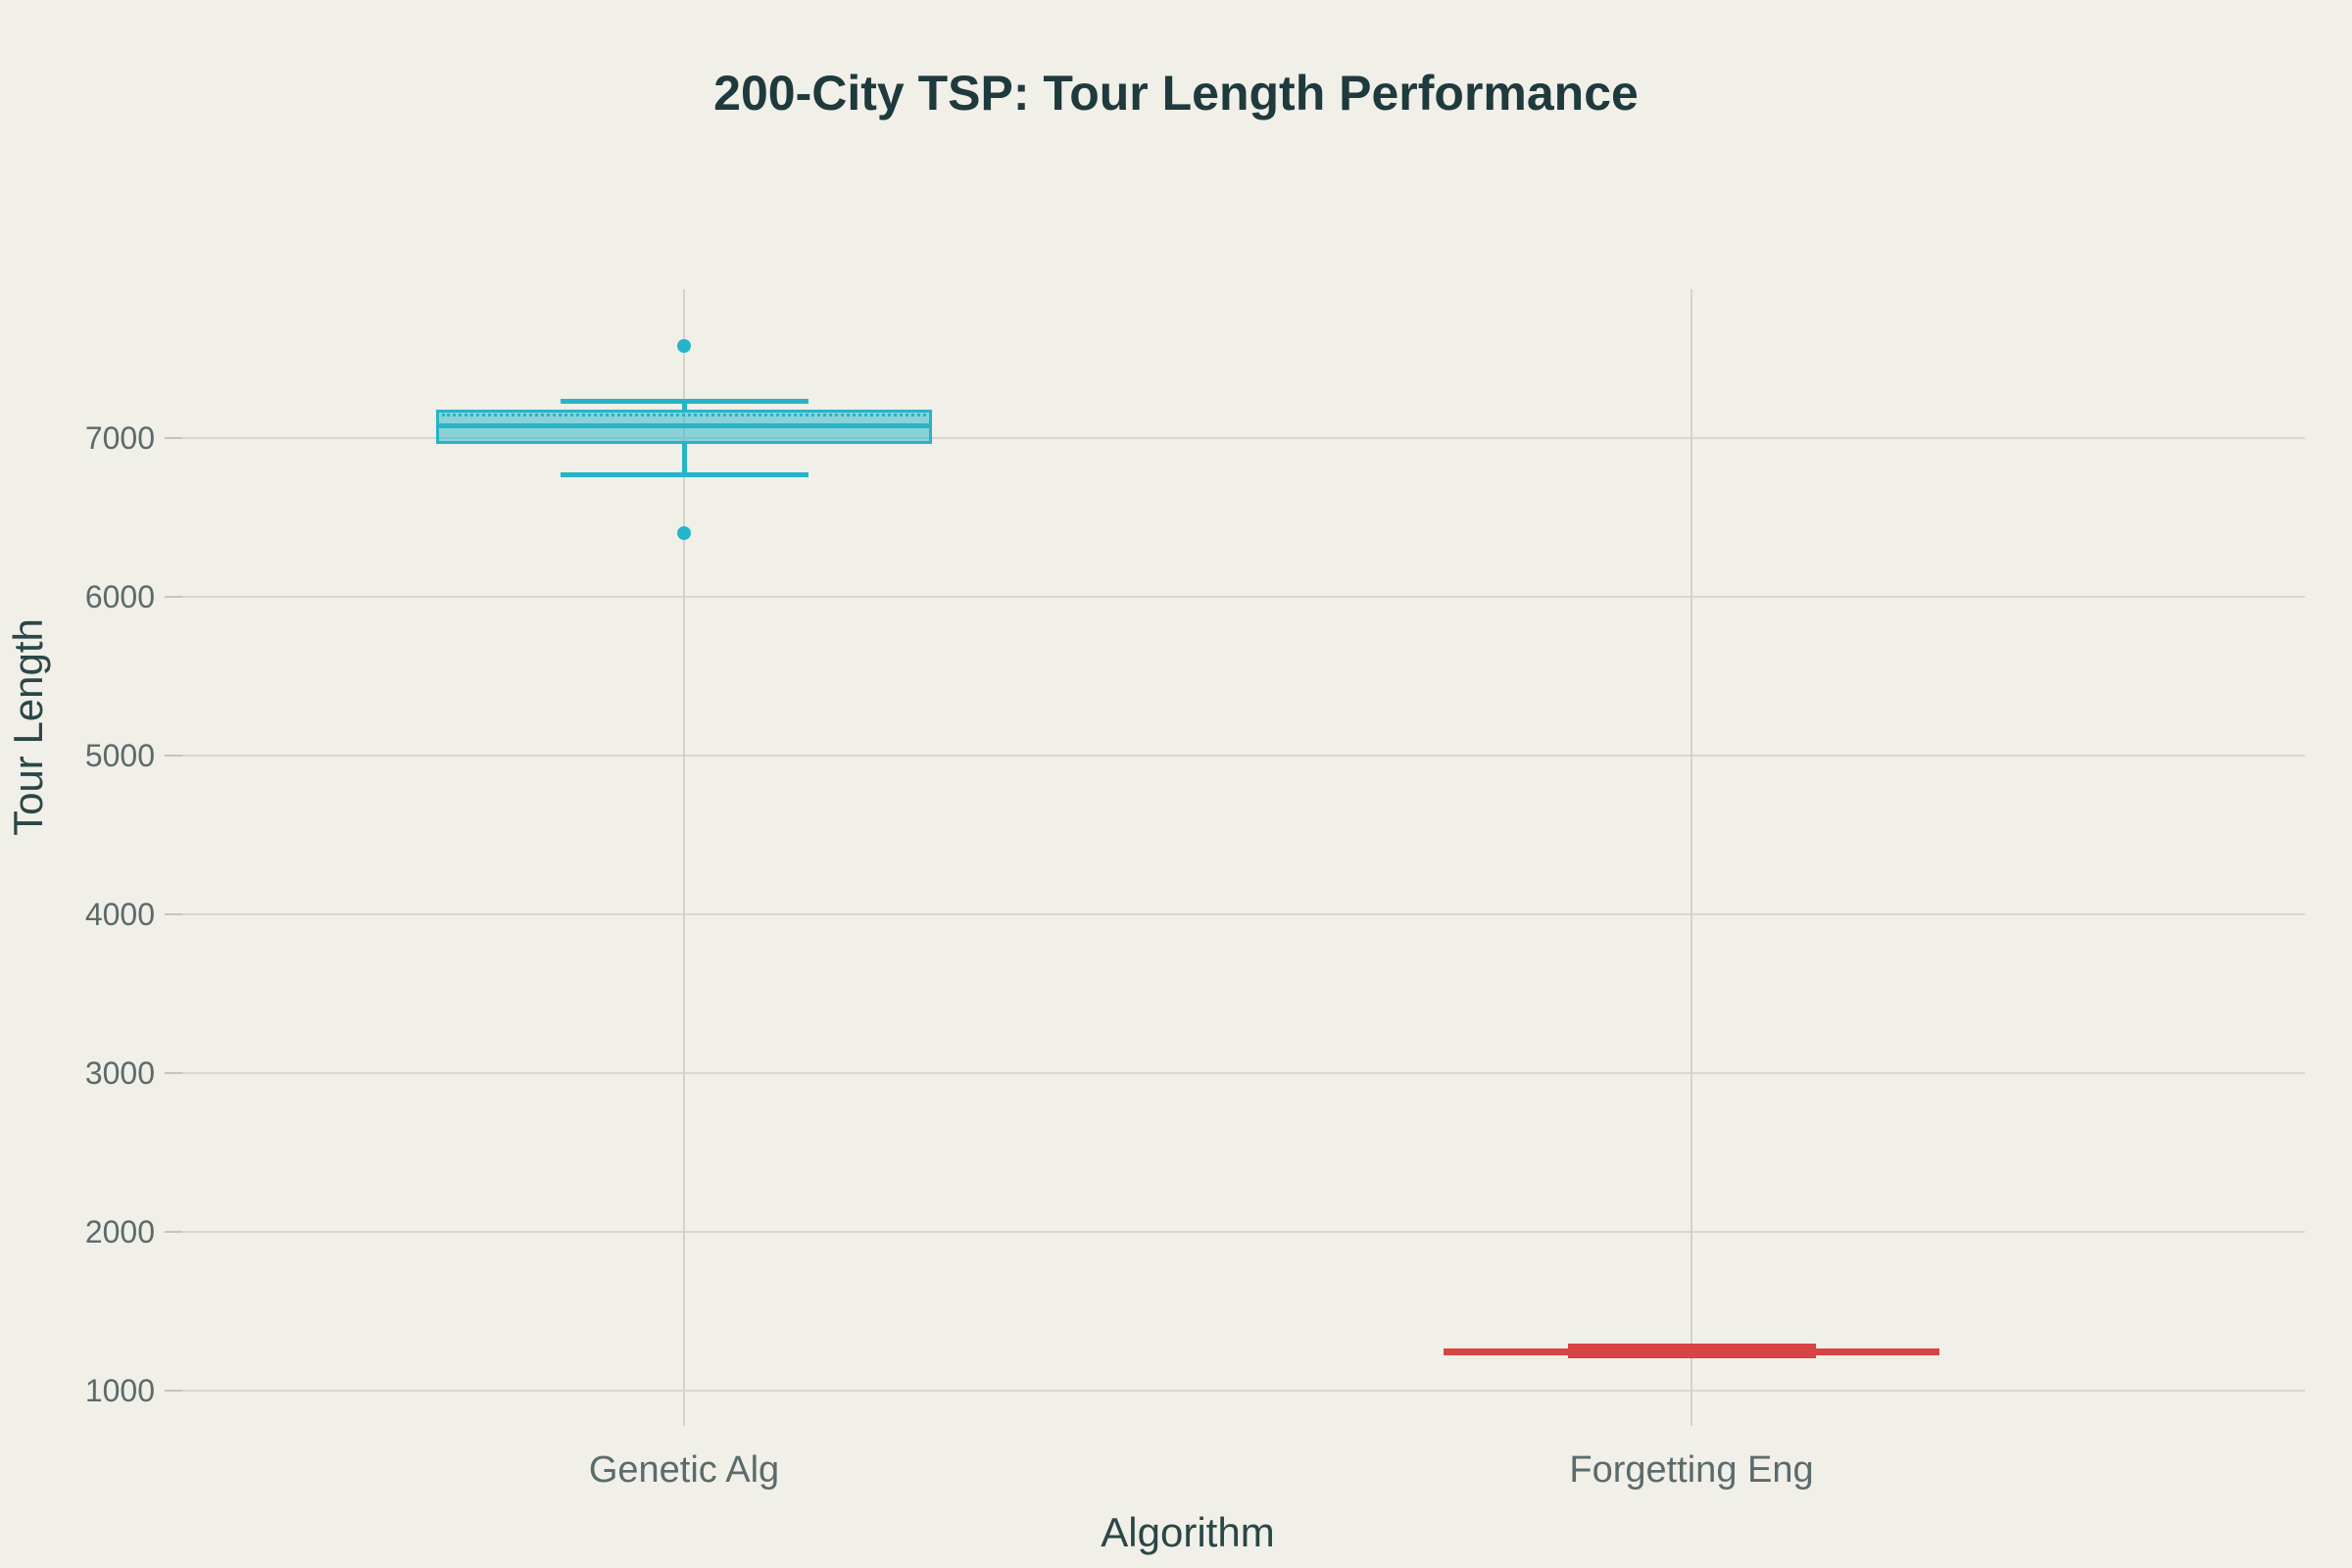 This screenshot has width=2352, height=1568. Describe the element at coordinates (684, 405) in the screenshot. I see `upper-whisker-stem` at that location.